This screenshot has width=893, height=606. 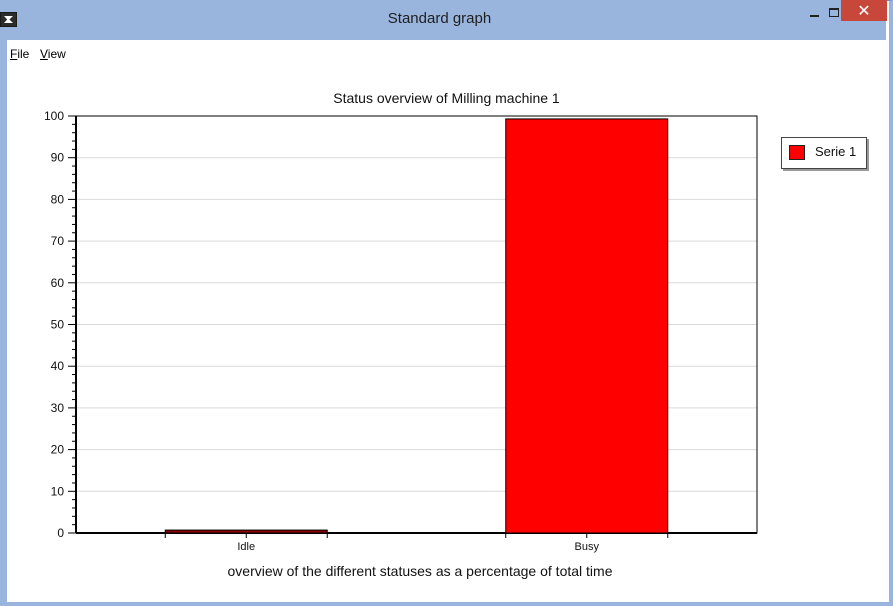 What do you see at coordinates (53, 54) in the screenshot?
I see `menu-view: View` at bounding box center [53, 54].